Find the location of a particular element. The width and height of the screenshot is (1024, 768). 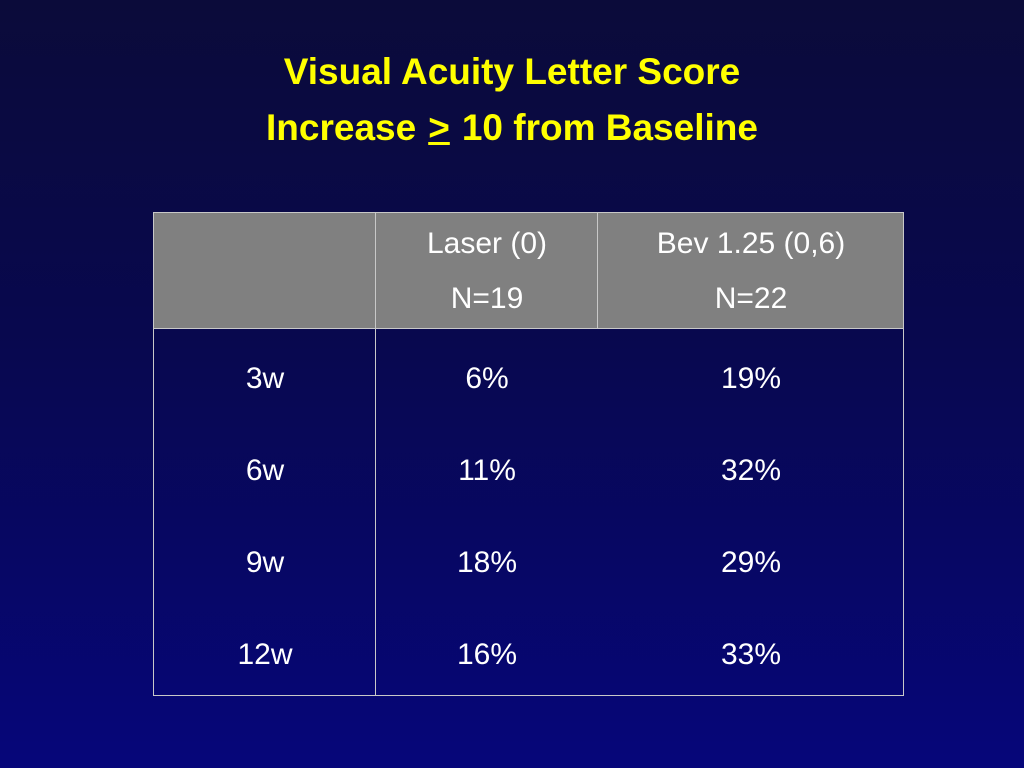

table-cell: 19% is located at coordinates (751, 378).